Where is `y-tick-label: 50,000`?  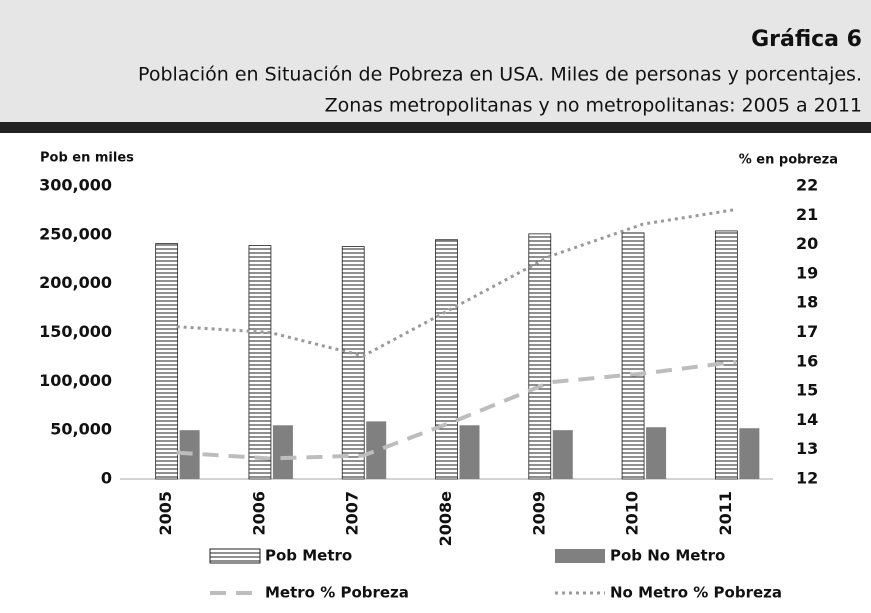
y-tick-label: 50,000 is located at coordinates (81, 429).